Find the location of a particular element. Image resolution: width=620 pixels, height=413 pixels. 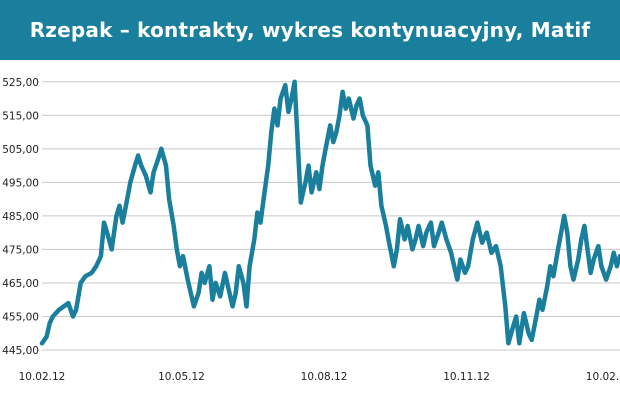

x-tick-label: 10.02.12 is located at coordinates (42, 377).